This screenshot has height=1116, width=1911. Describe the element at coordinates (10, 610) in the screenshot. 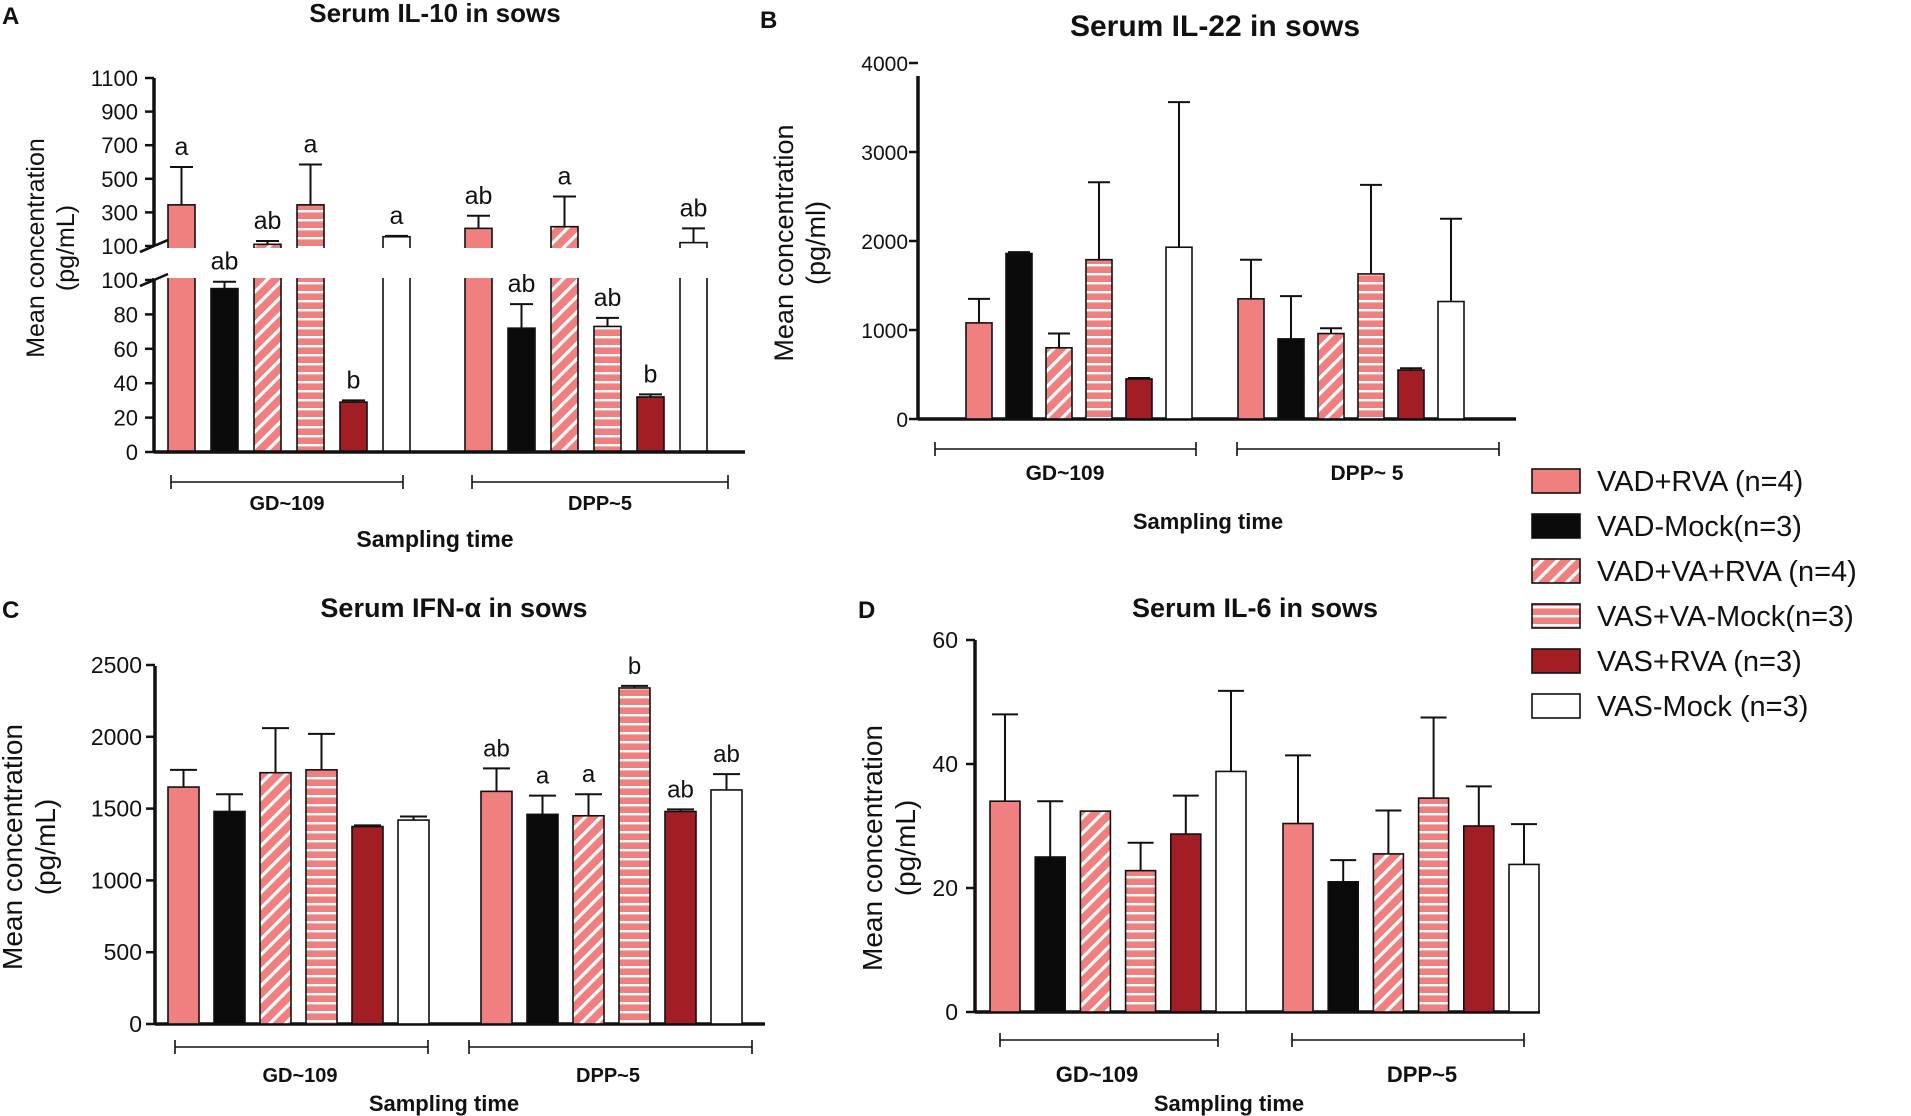

I see `panel-letter-c: C` at that location.